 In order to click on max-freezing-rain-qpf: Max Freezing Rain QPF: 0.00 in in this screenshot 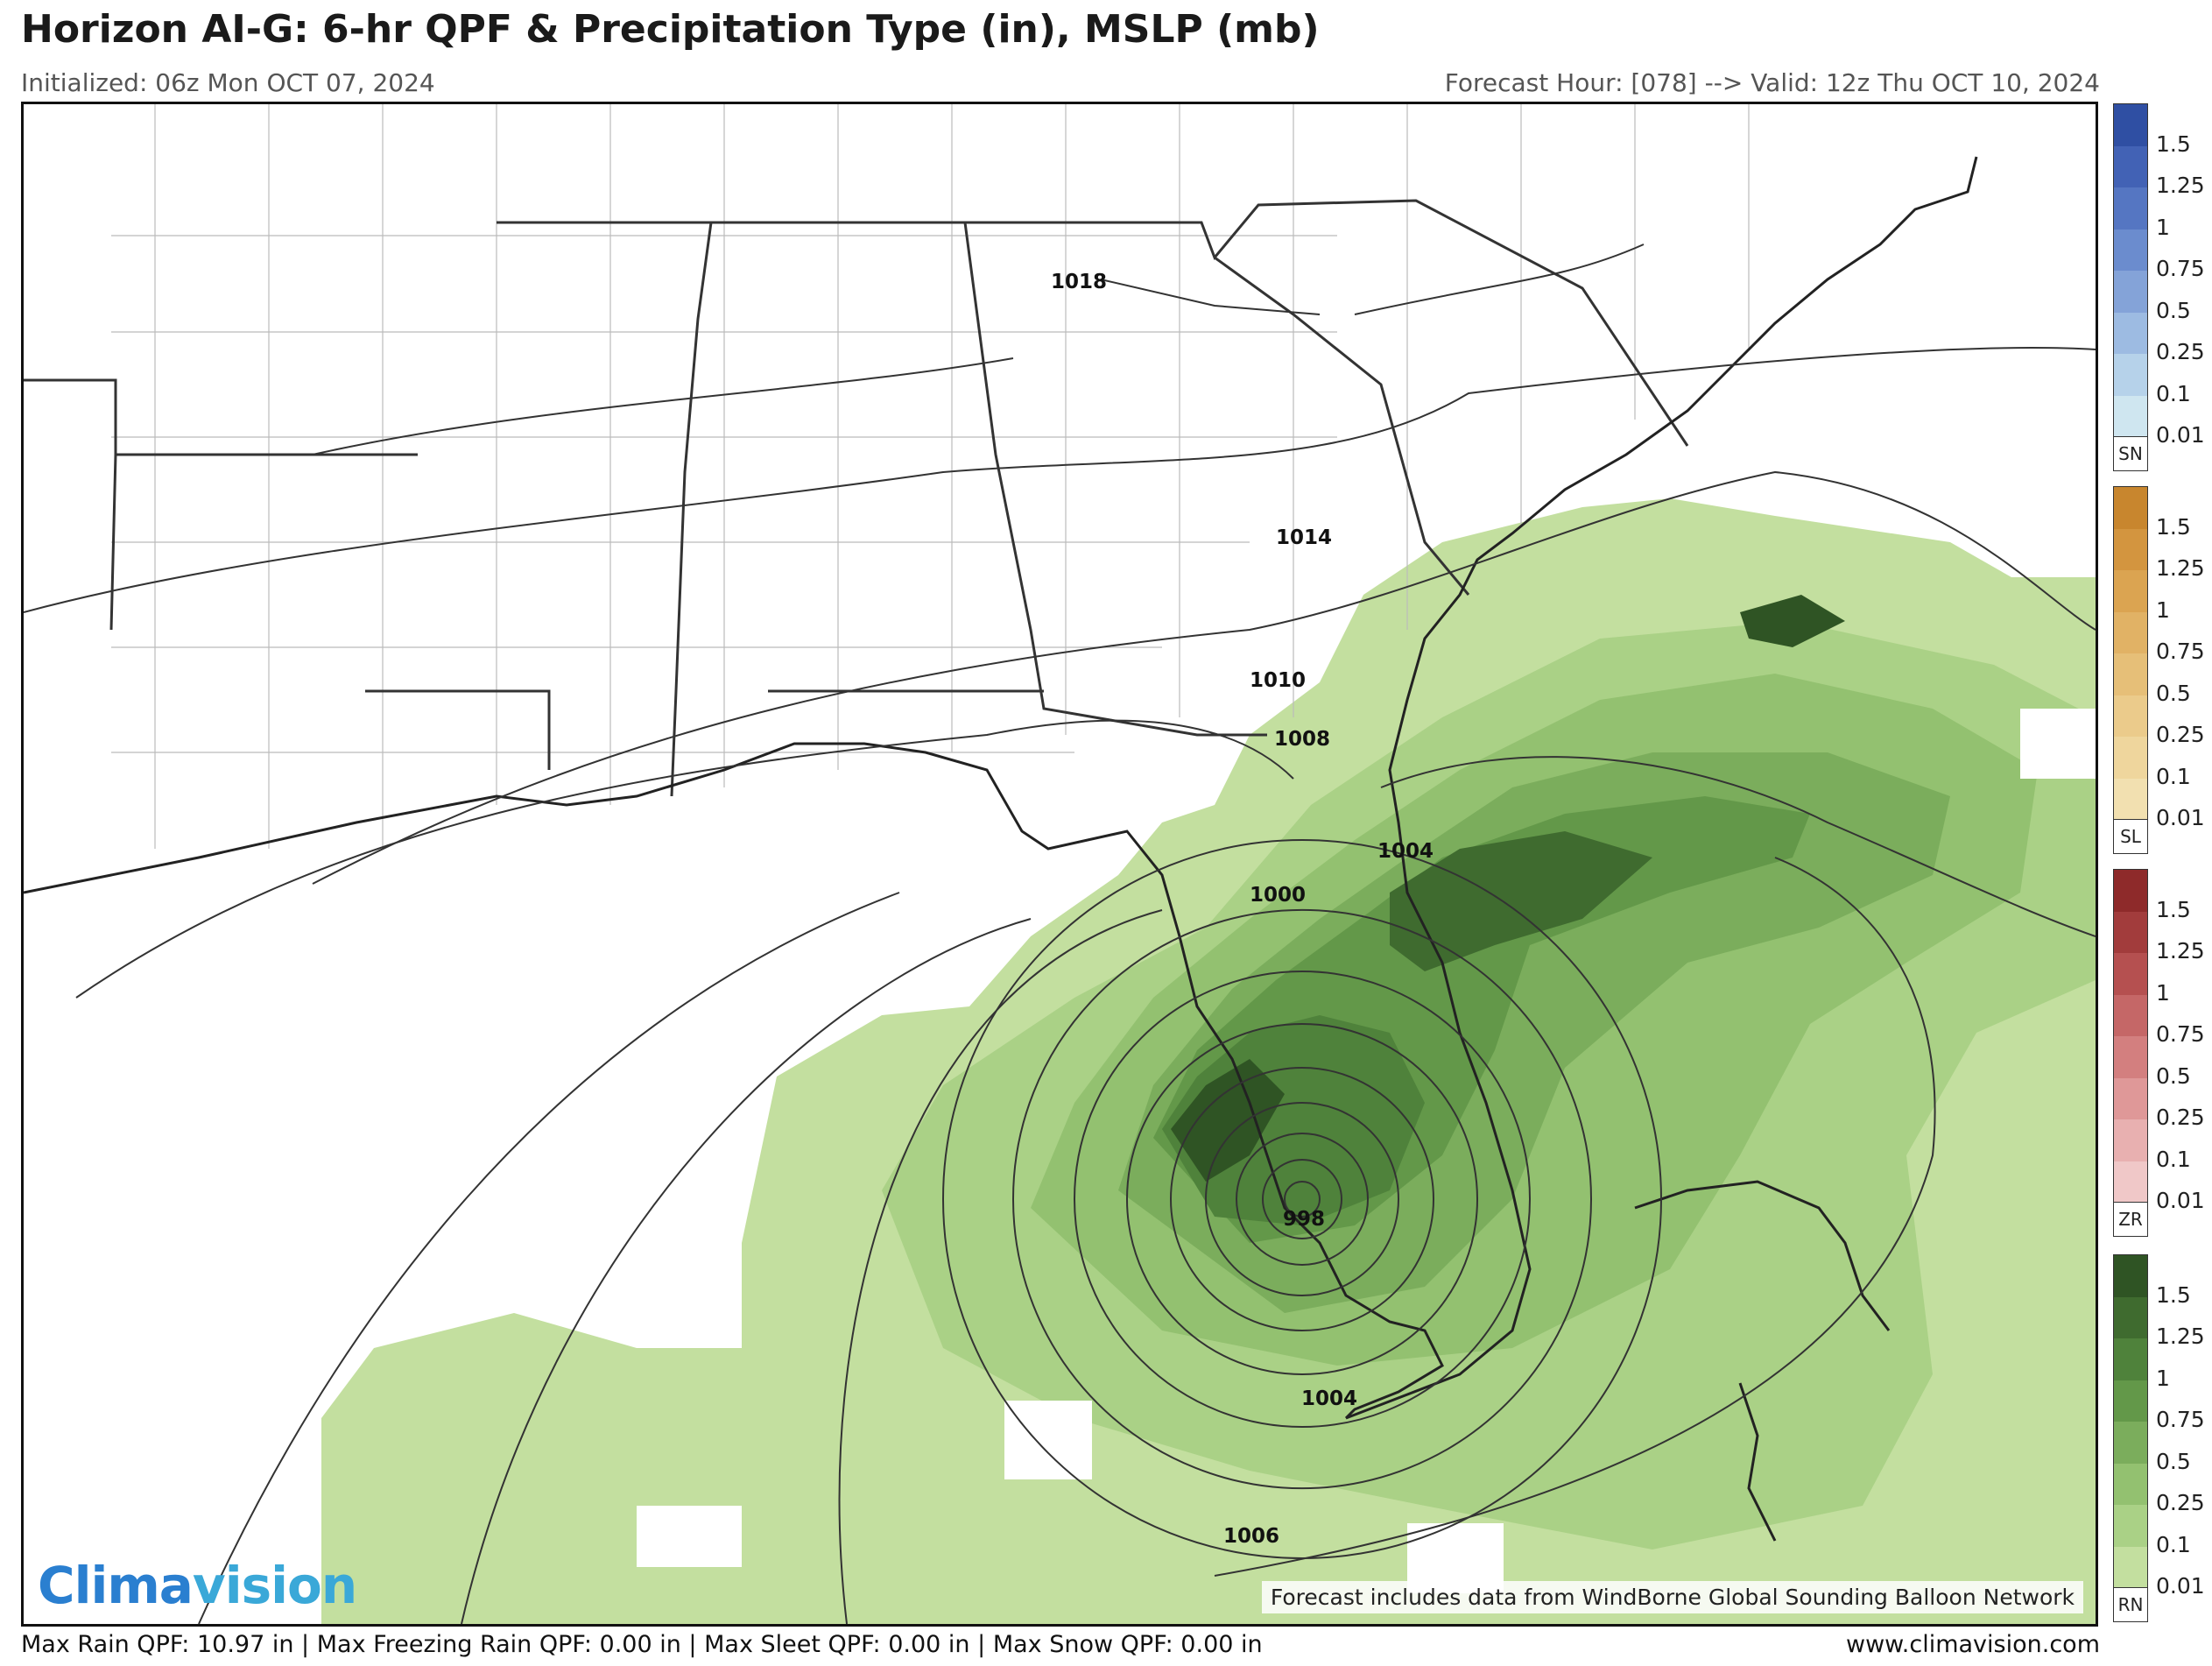, I will do `click(498, 1644)`.